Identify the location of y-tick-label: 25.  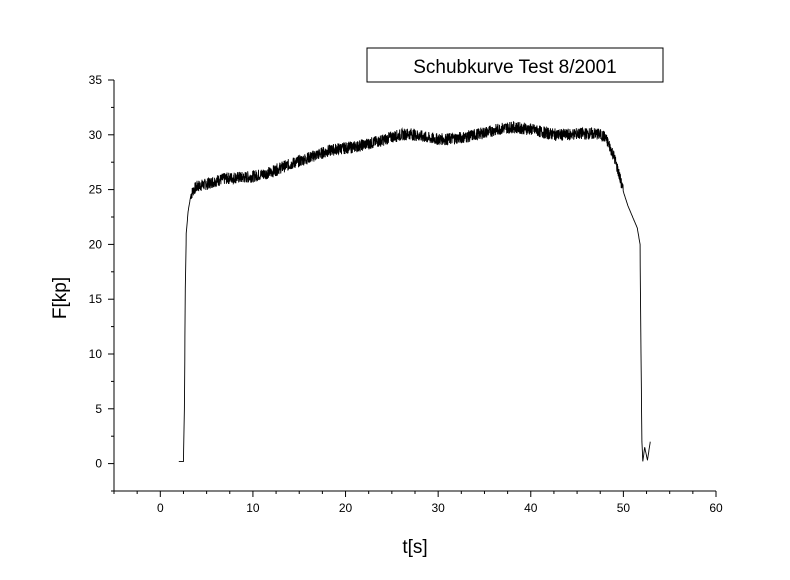
(96, 190).